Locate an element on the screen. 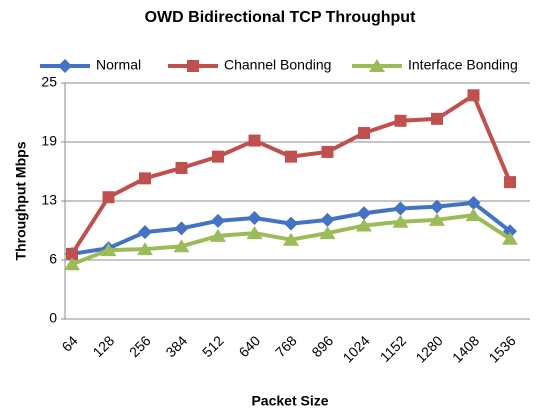 The width and height of the screenshot is (551, 414). y-tick-label: 13 is located at coordinates (49, 200).